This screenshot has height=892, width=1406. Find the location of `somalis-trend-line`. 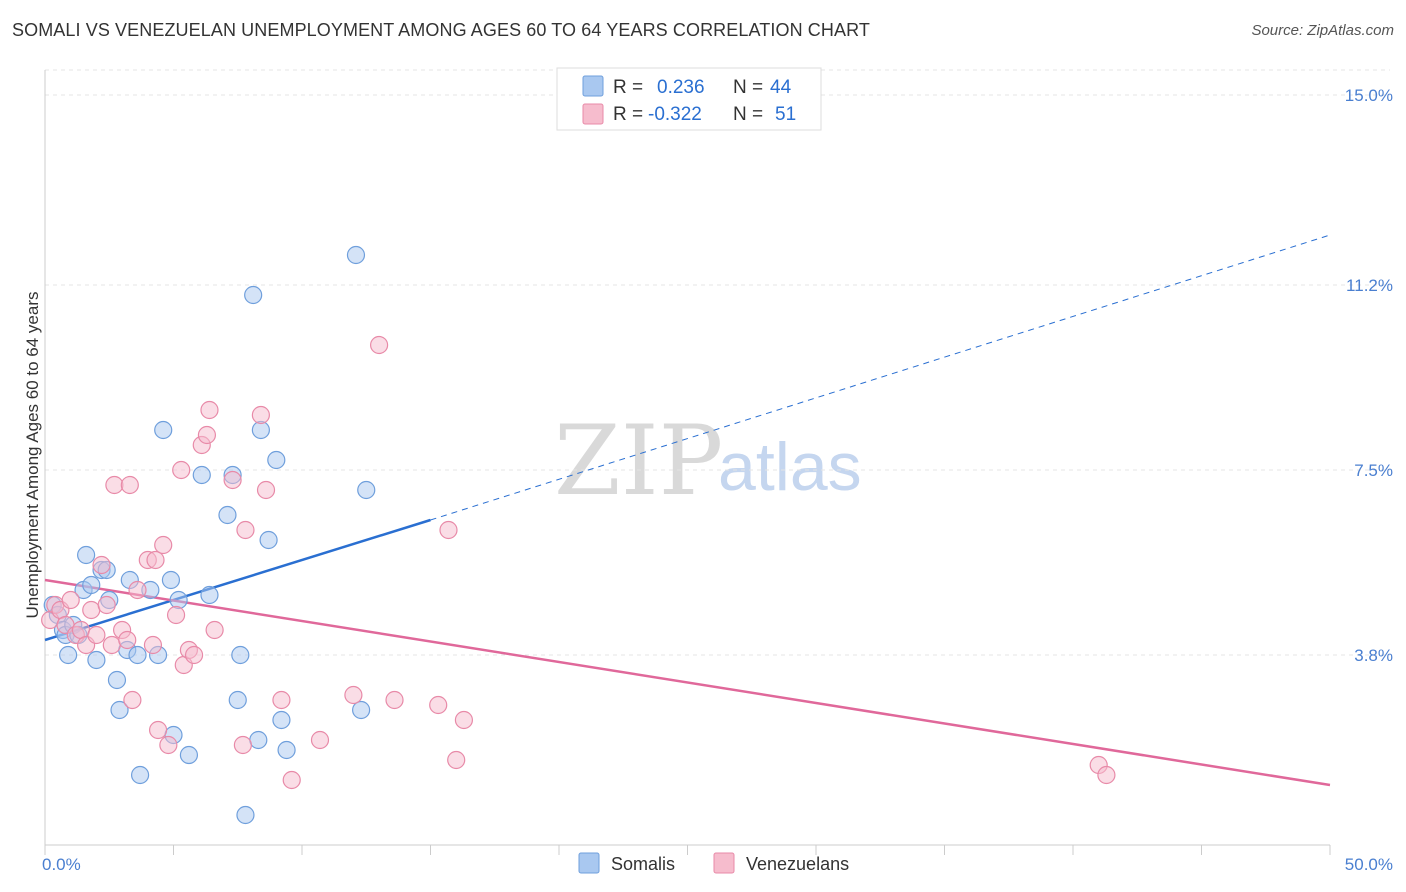

somalis-trend-line is located at coordinates (237, 580).